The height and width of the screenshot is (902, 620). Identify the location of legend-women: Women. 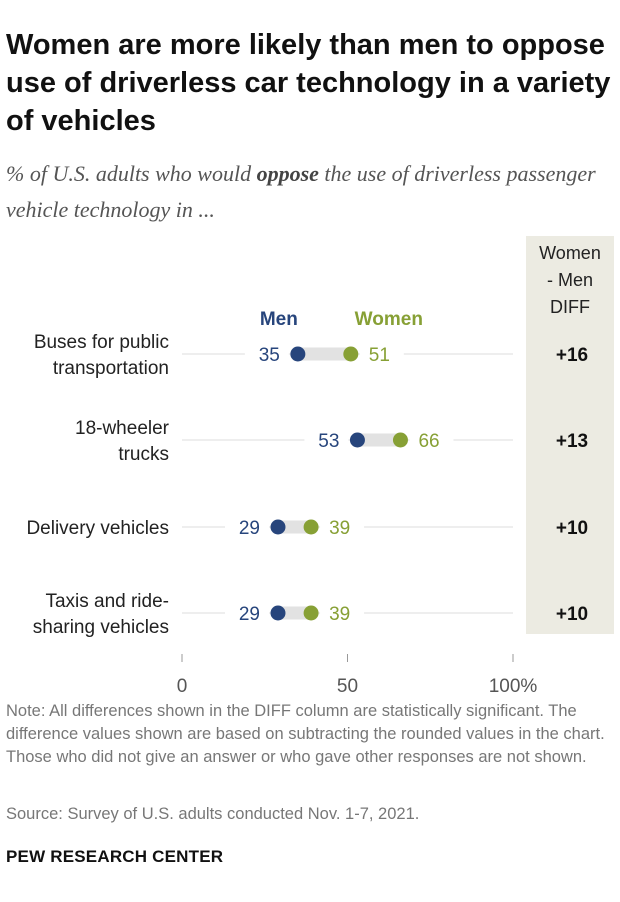
(389, 319).